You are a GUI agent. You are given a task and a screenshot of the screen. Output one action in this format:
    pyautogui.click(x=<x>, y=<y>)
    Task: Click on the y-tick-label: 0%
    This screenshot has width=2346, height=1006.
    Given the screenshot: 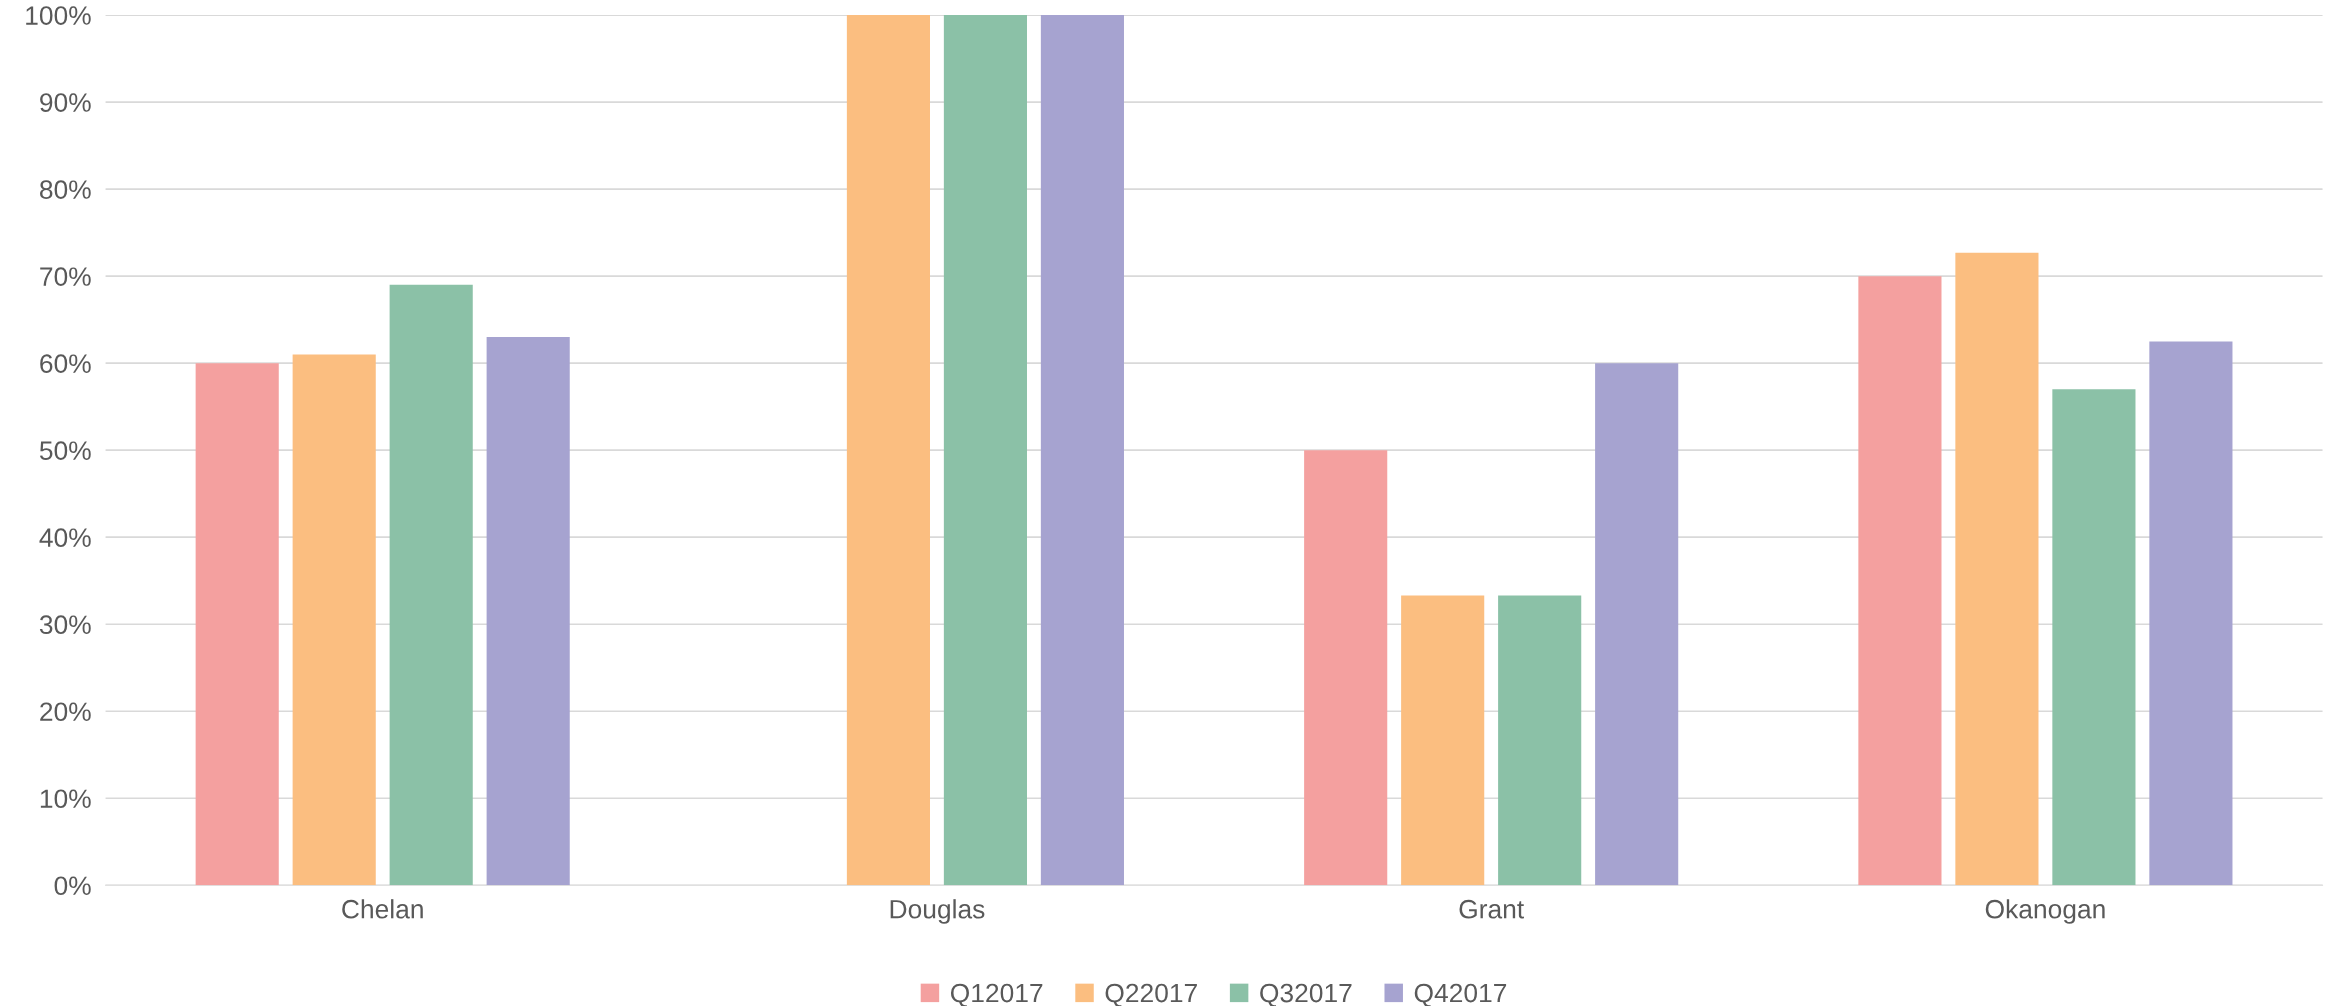 What is the action you would take?
    pyautogui.click(x=72, y=886)
    